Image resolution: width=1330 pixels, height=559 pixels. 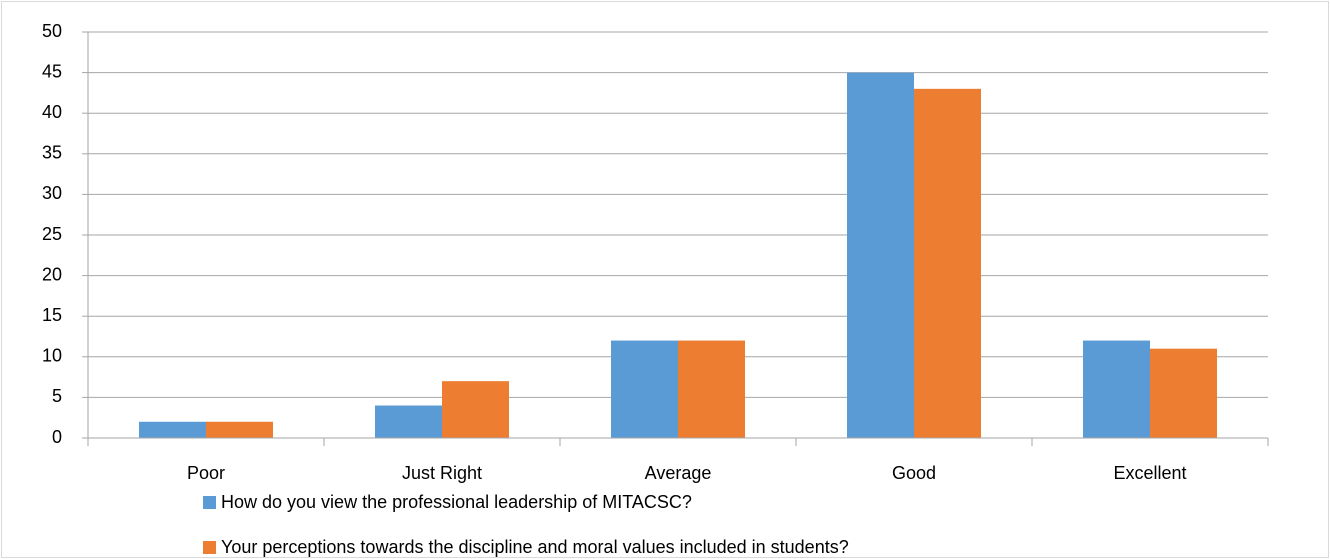 I want to click on y-tick-label: 45, so click(x=52, y=71).